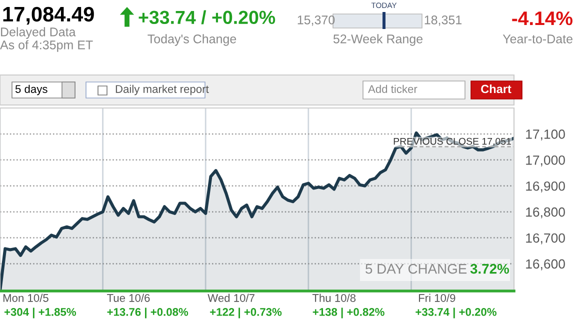 This screenshot has width=575, height=322. I want to click on text: Daily market report, so click(162, 90).